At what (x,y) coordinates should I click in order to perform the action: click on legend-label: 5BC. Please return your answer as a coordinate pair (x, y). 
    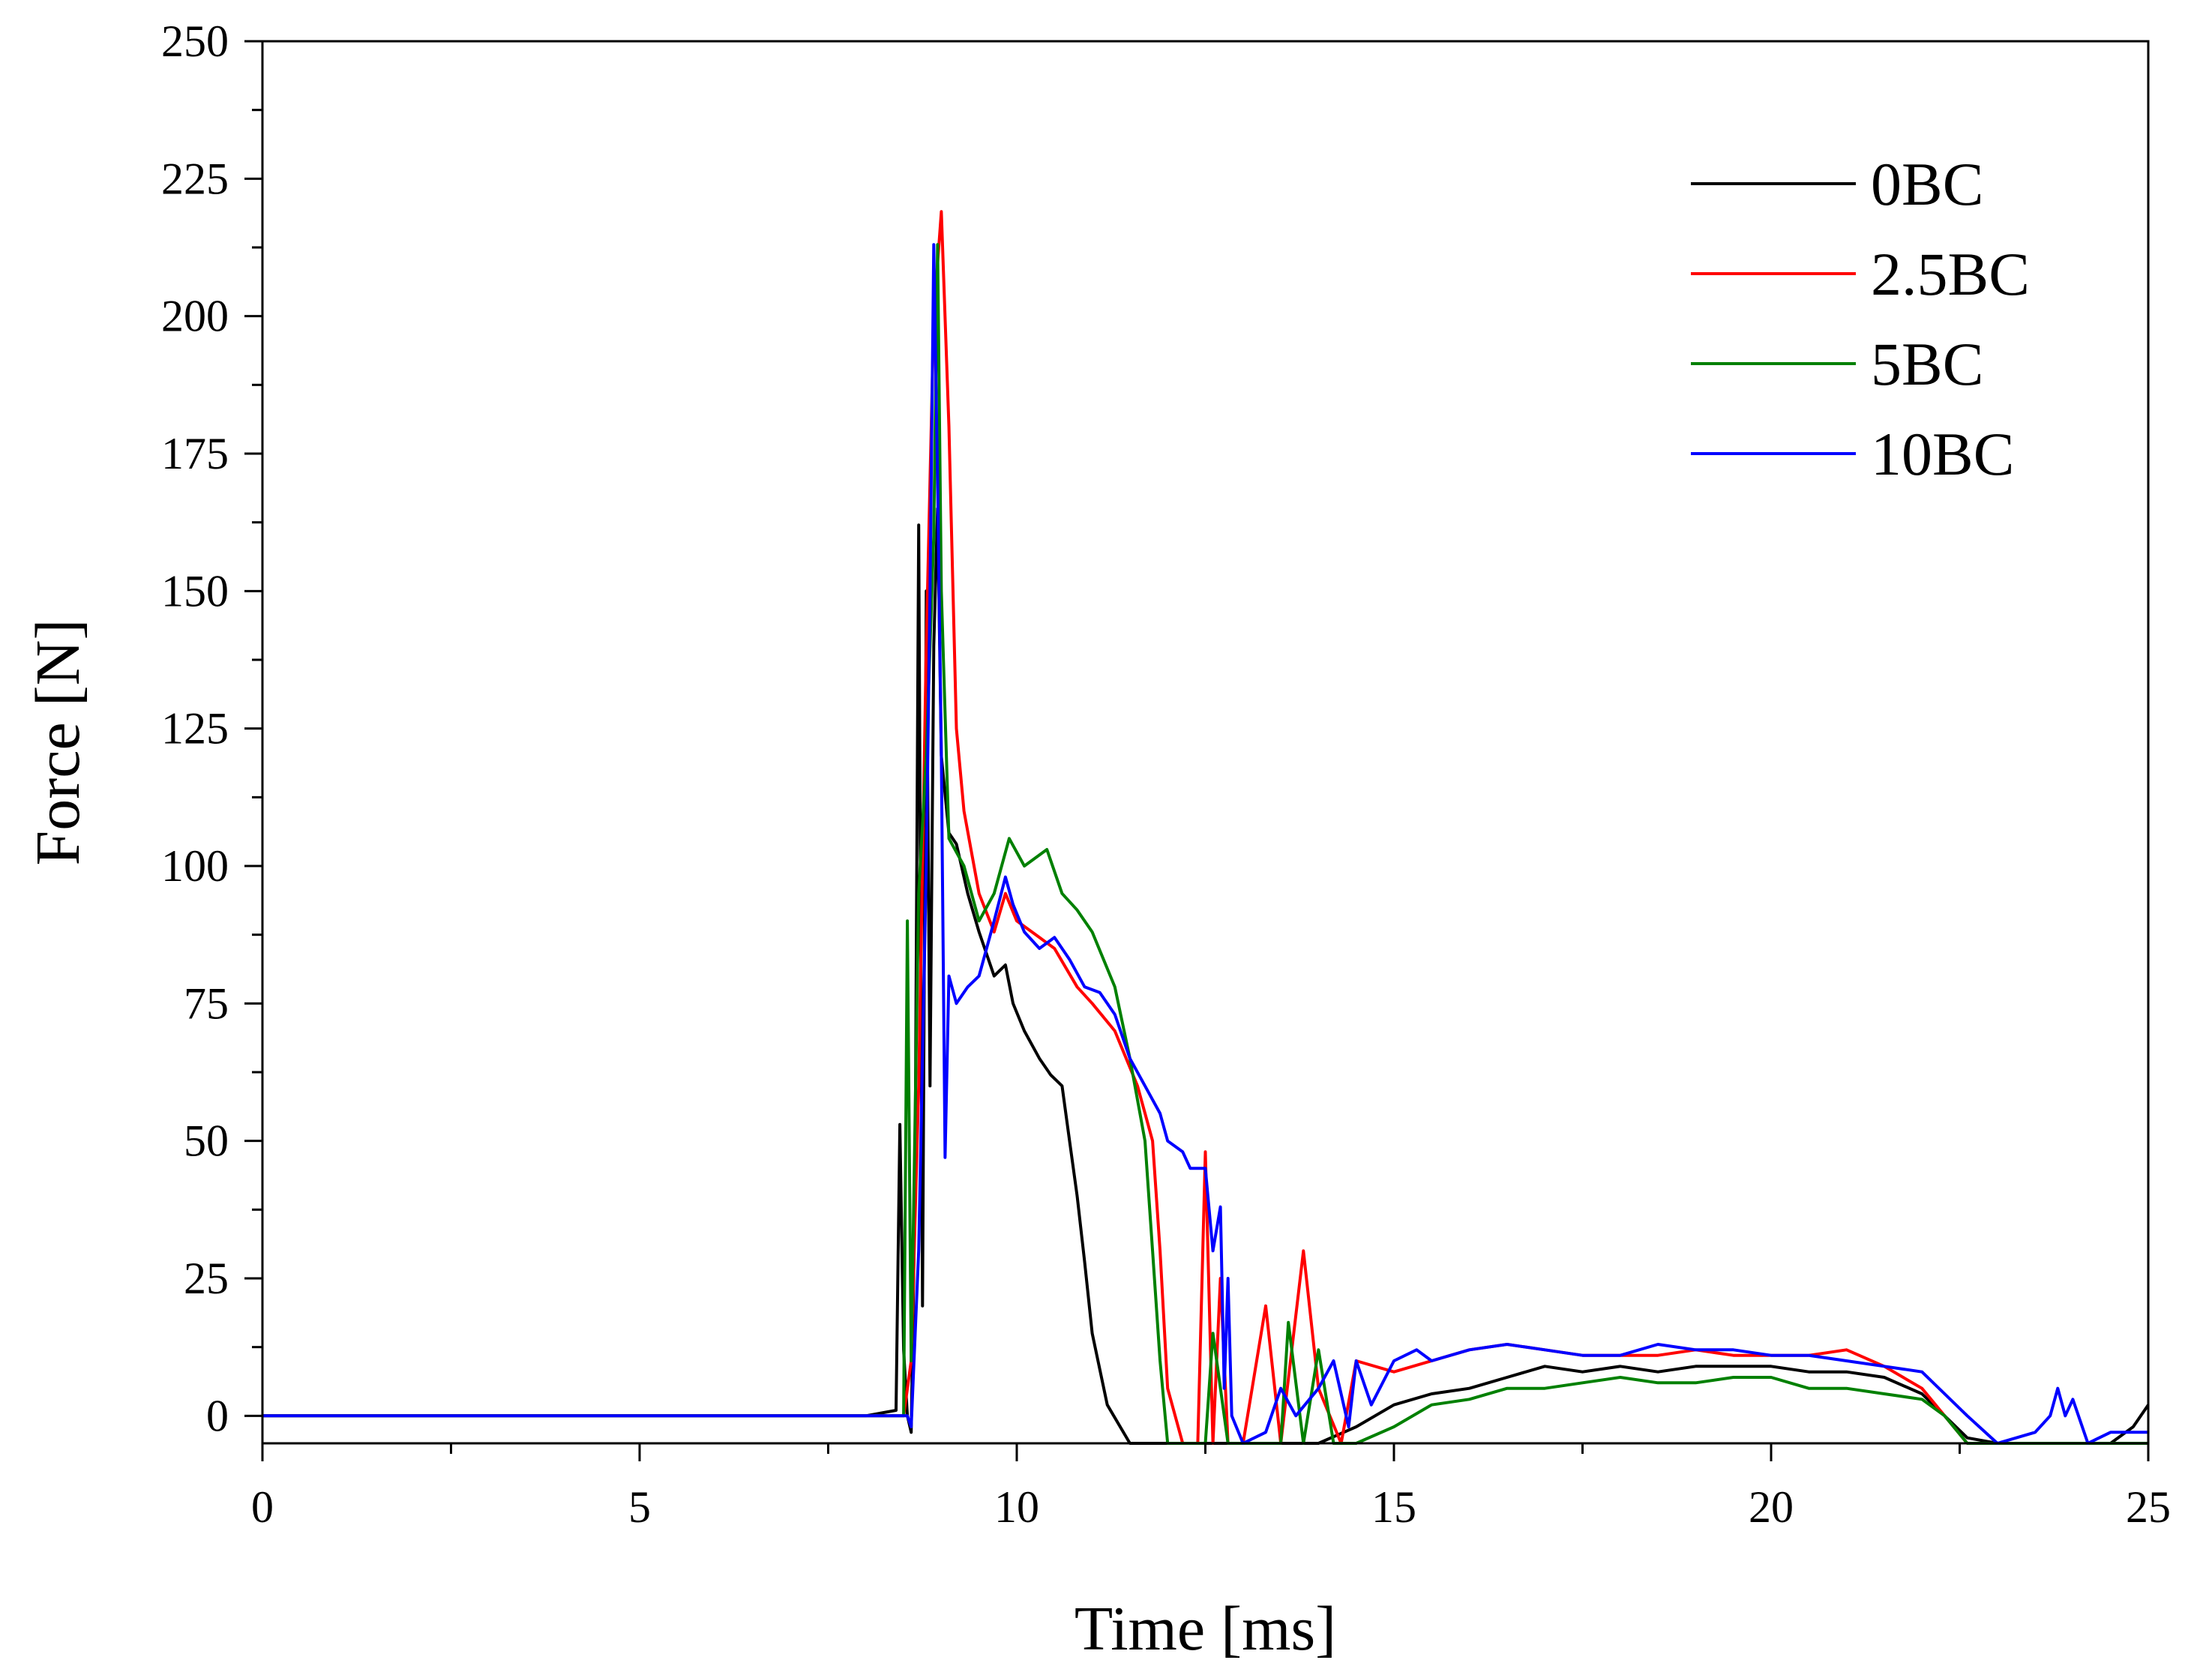
    Looking at the image, I should click on (1927, 364).